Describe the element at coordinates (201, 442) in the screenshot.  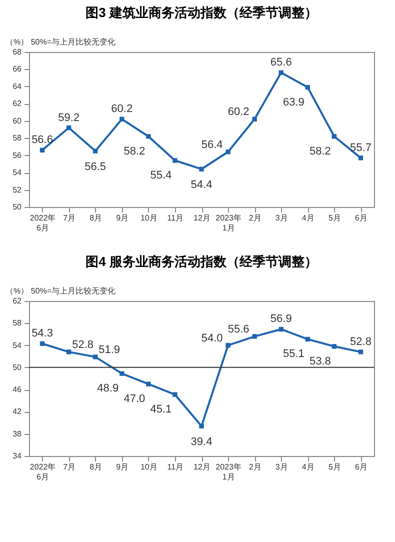
I see `text: 39.4` at that location.